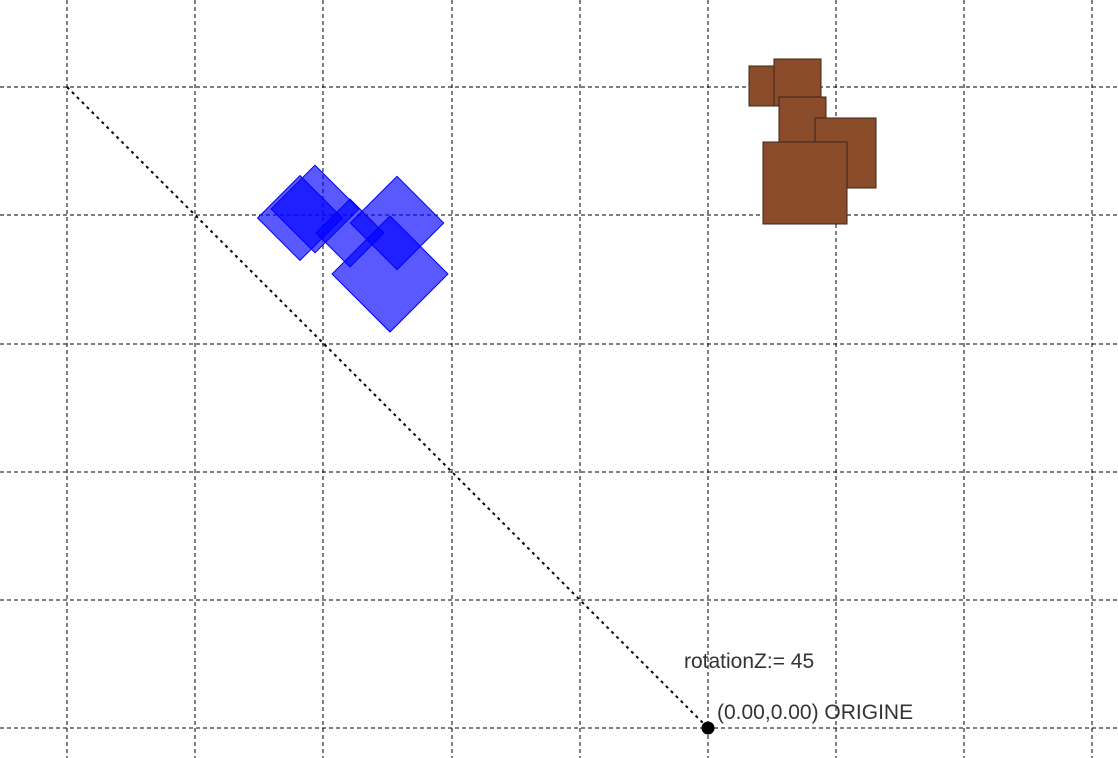 The height and width of the screenshot is (758, 1118). I want to click on origin-coordinates: (0.00,0.00), so click(768, 712).